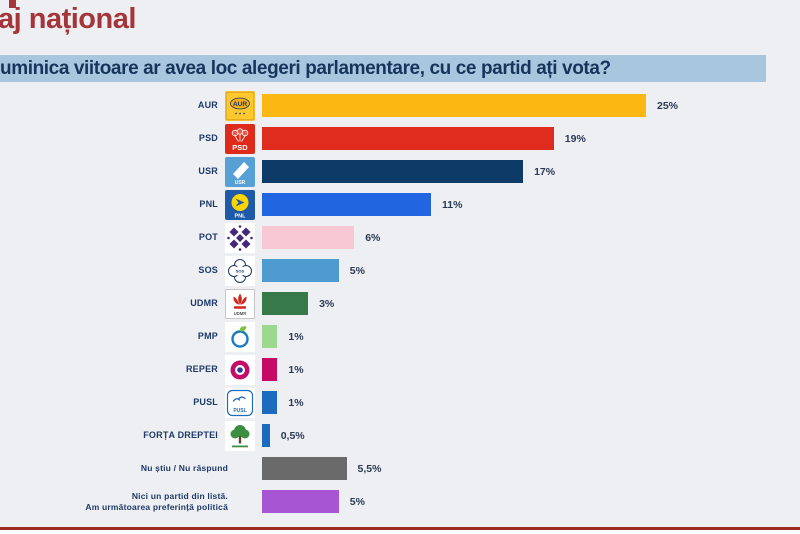 This screenshot has height=534, width=800. I want to click on page-title: aj național, so click(68, 19).